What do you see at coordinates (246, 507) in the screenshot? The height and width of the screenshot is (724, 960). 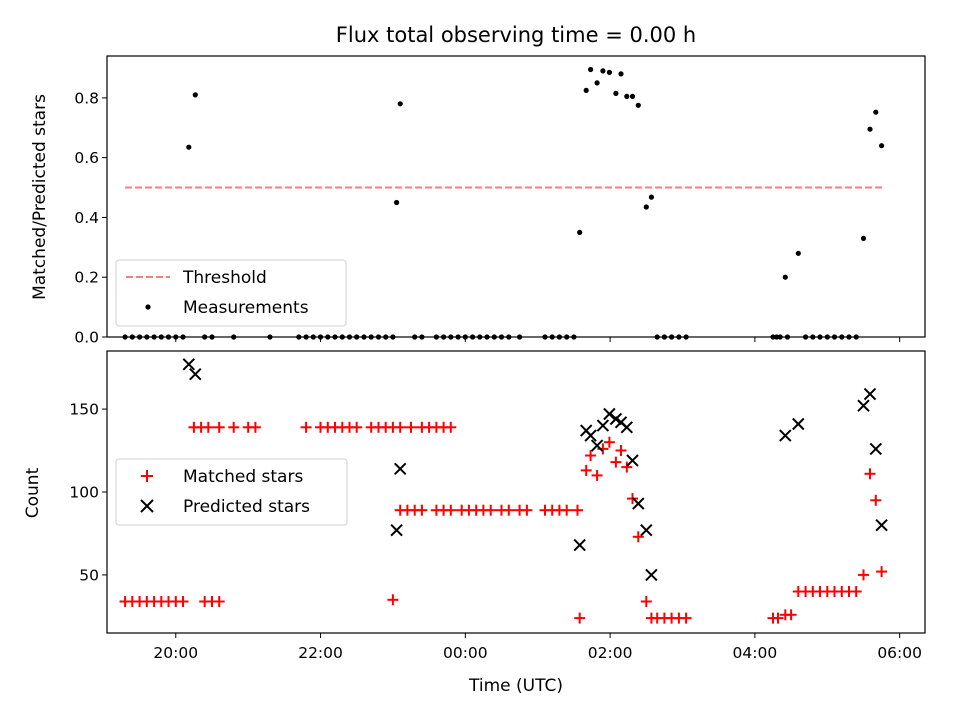 I see `predicted-legend-label: Predicted stars` at bounding box center [246, 507].